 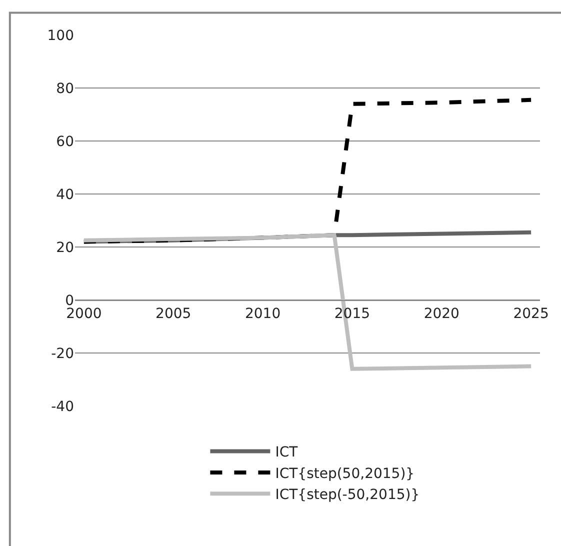 I want to click on y-tick-label: -40, so click(x=62, y=406).